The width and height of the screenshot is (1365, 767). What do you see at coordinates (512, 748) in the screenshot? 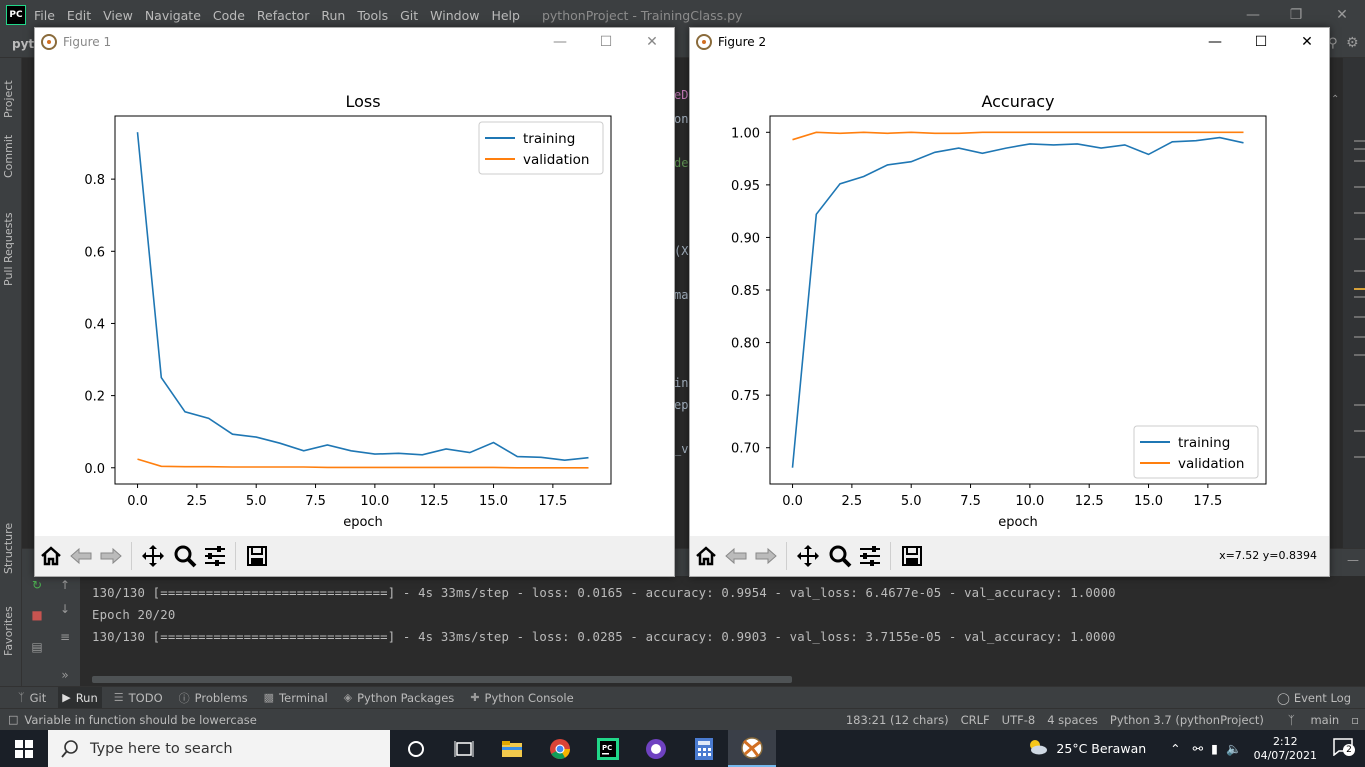
I see `file-explorer-icon` at bounding box center [512, 748].